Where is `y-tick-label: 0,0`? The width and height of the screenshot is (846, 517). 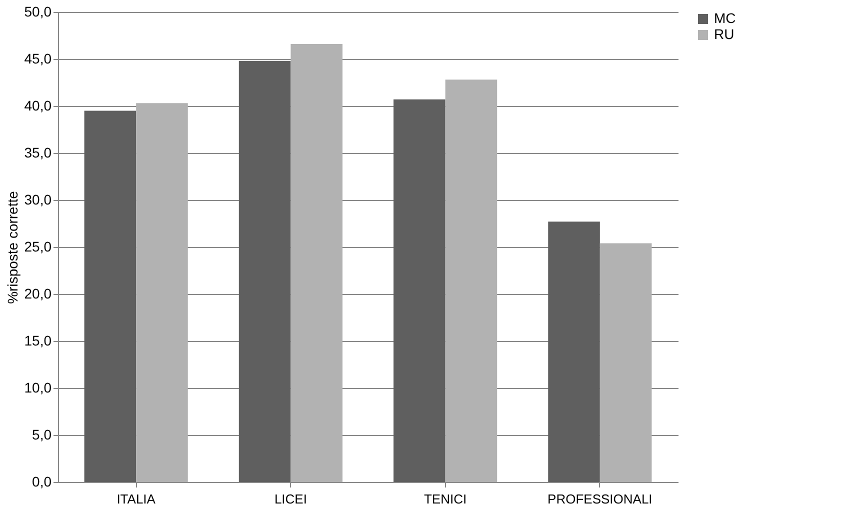
y-tick-label: 0,0 is located at coordinates (42, 482).